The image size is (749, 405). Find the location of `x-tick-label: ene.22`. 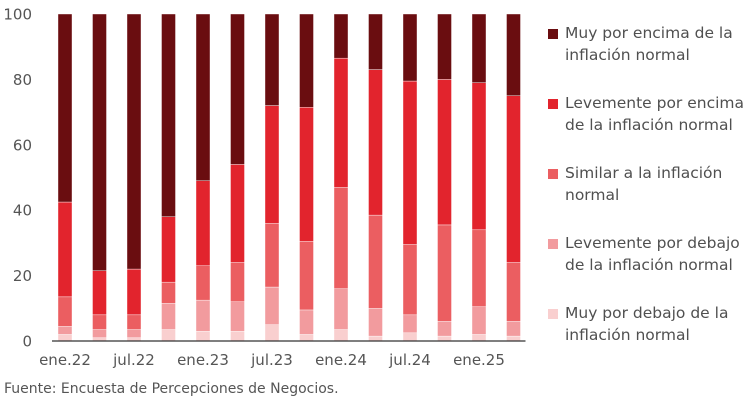

x-tick-label: ene.22 is located at coordinates (65, 360).